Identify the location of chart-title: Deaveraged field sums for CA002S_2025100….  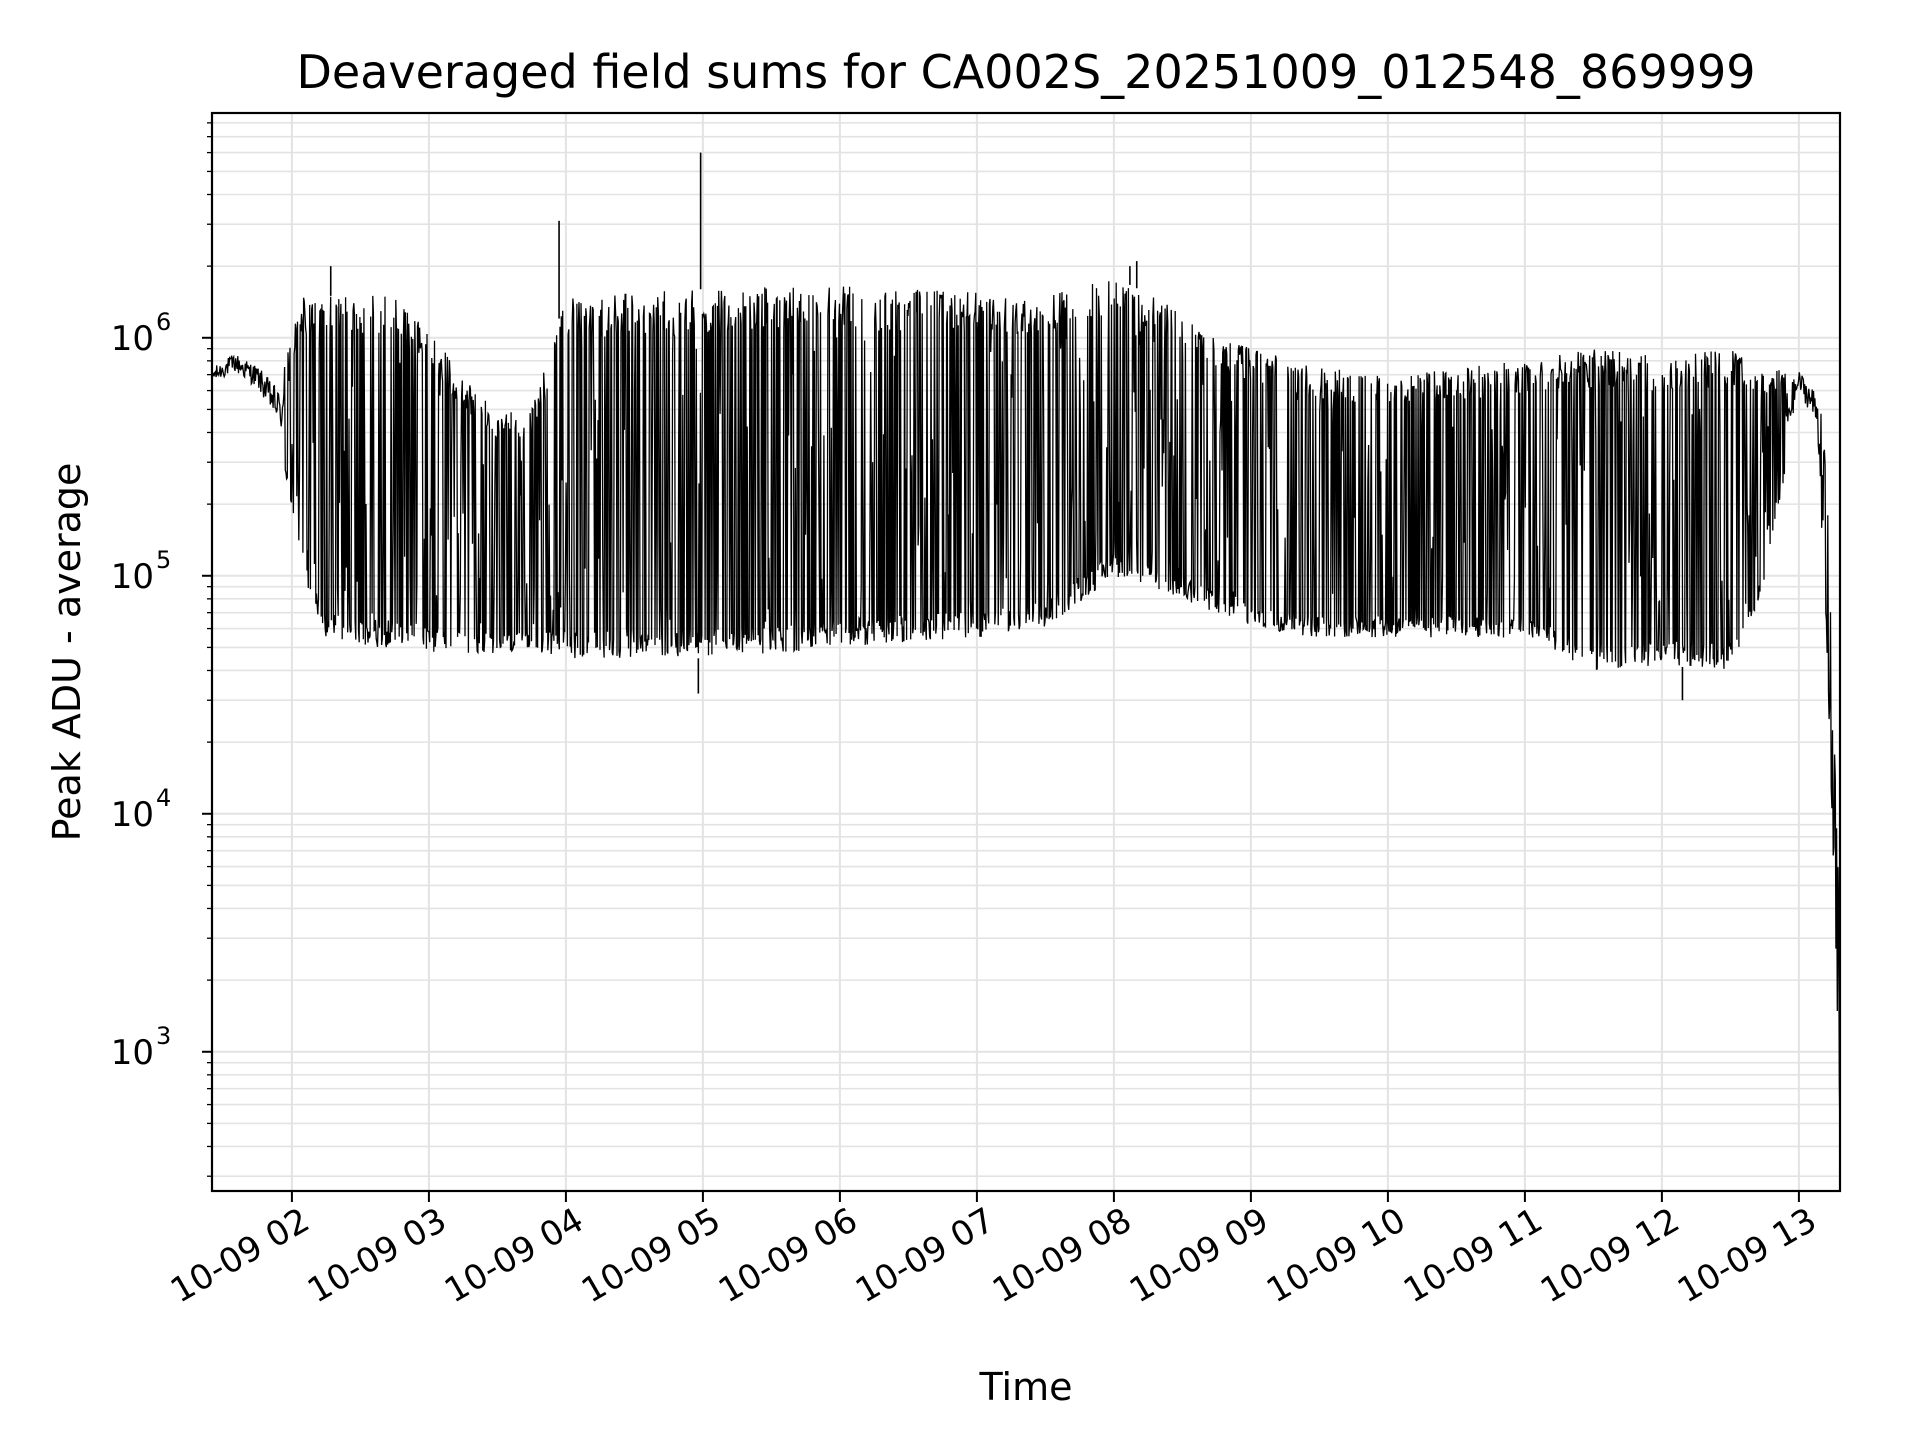
(1025, 72).